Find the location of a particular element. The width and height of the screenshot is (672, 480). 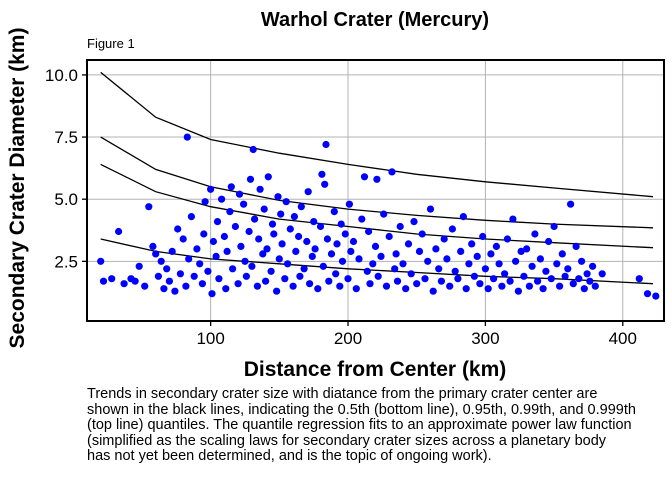

chart-subtitle: Figure 1 is located at coordinates (111, 43).